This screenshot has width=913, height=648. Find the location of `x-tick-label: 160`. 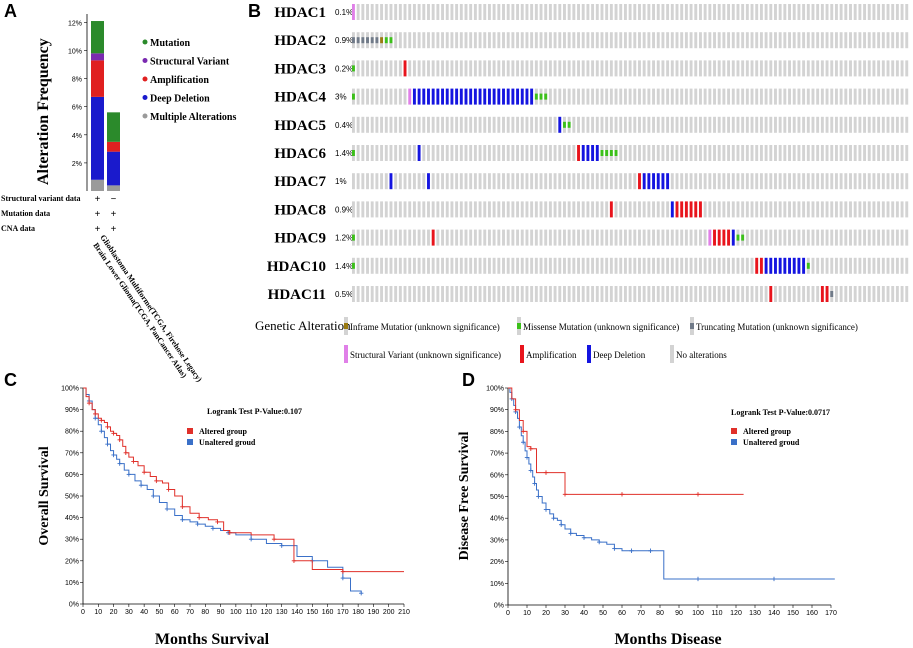

x-tick-label: 160 is located at coordinates (812, 613).